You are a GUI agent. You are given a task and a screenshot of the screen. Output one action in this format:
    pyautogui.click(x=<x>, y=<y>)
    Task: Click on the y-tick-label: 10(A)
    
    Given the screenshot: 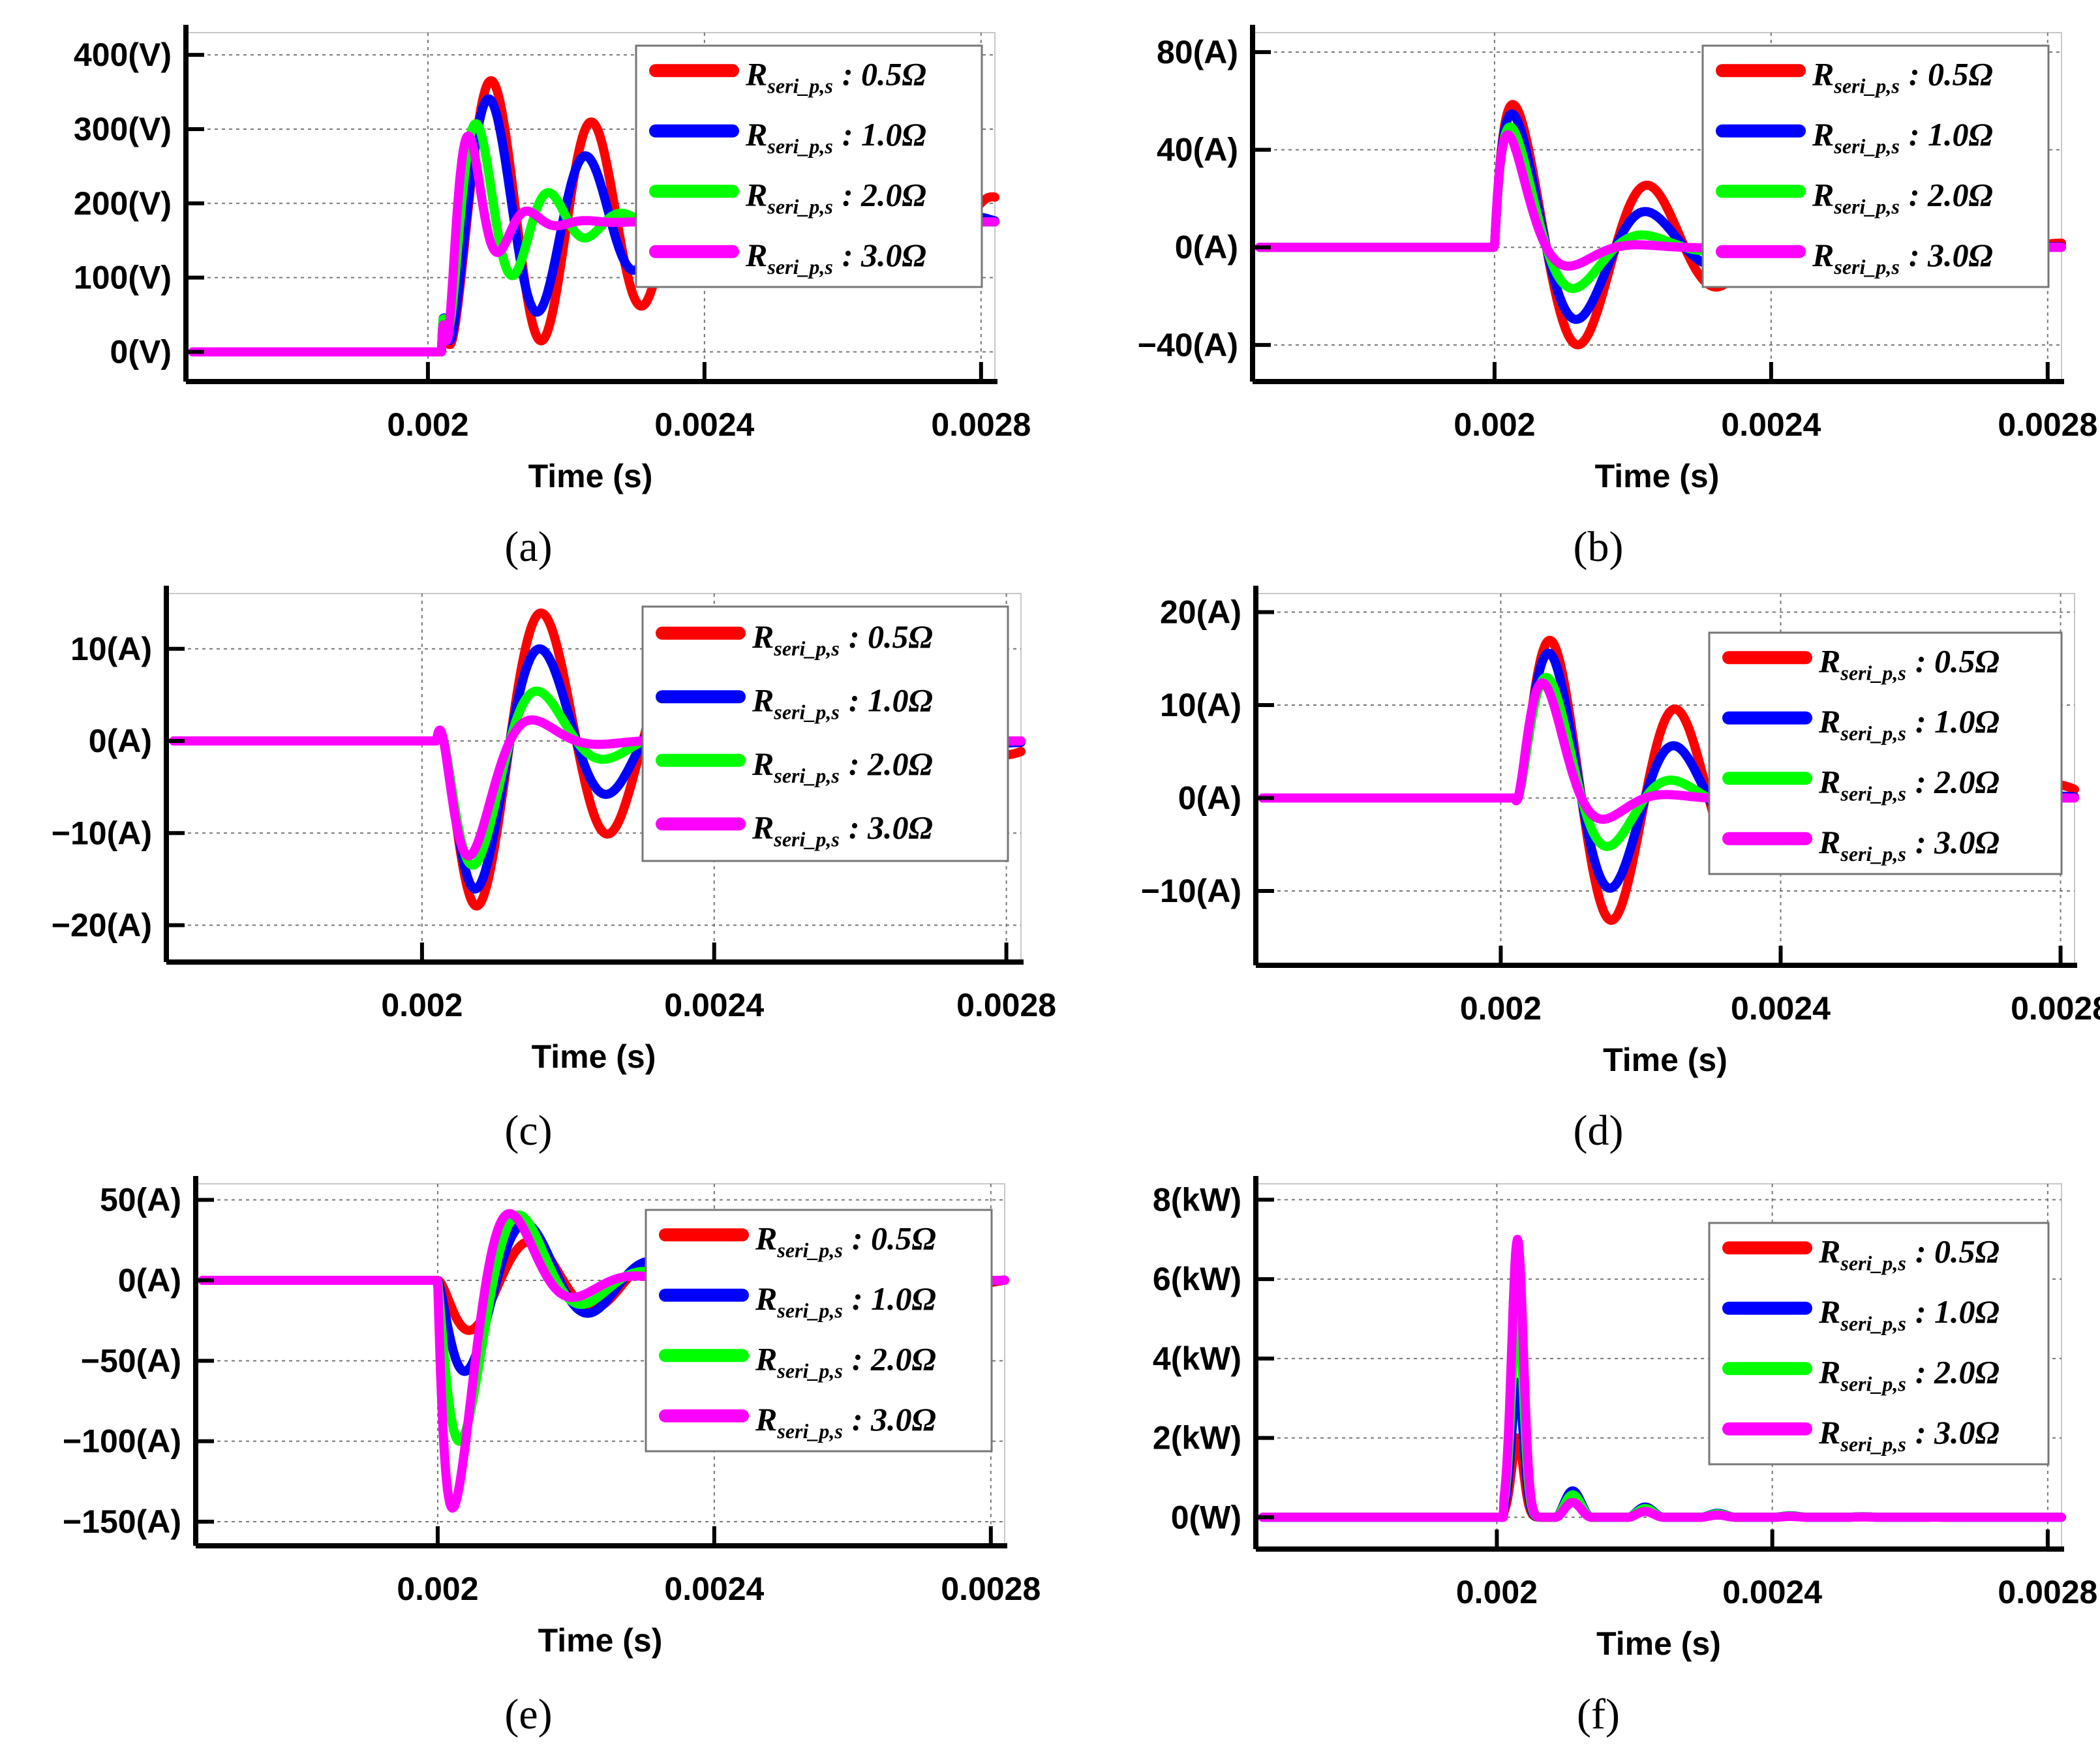 What is the action you would take?
    pyautogui.click(x=111, y=649)
    